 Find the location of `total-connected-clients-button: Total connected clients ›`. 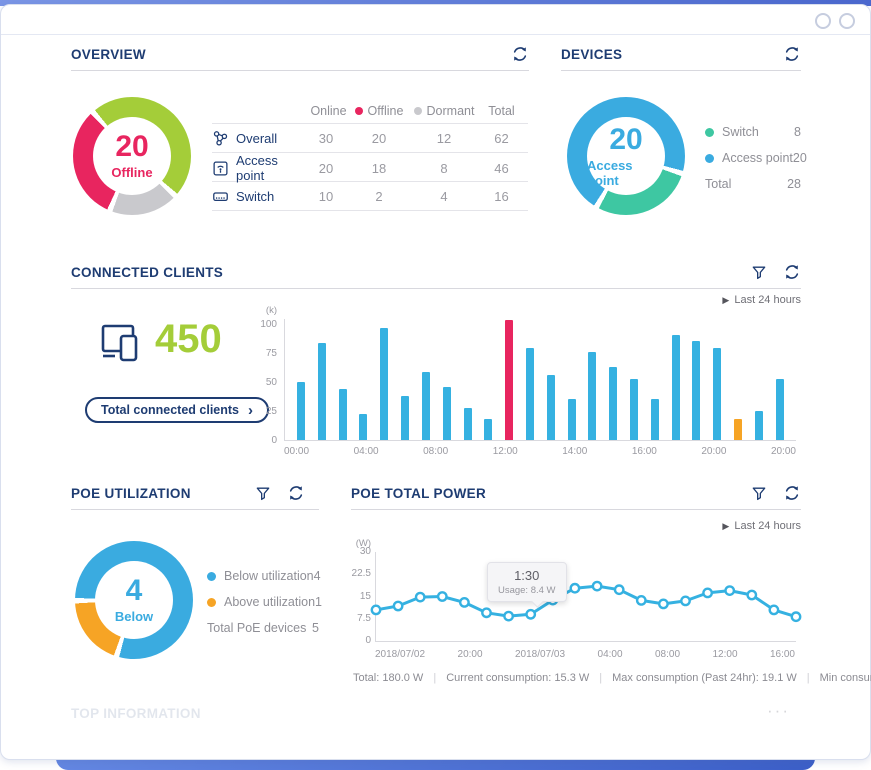

total-connected-clients-button: Total connected clients › is located at coordinates (177, 410).